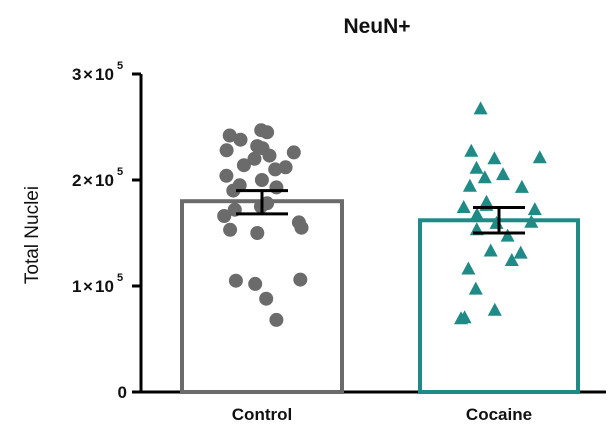 The image size is (610, 429). I want to click on x-category-label: Control, so click(262, 414).